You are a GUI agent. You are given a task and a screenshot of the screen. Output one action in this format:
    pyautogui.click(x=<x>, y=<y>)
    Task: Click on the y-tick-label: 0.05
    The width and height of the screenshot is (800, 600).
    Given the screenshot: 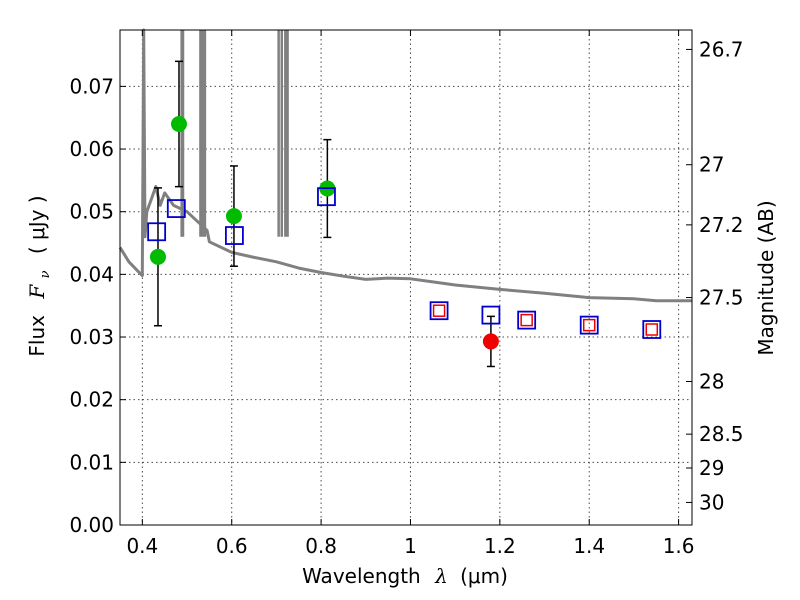 What is the action you would take?
    pyautogui.click(x=91, y=212)
    